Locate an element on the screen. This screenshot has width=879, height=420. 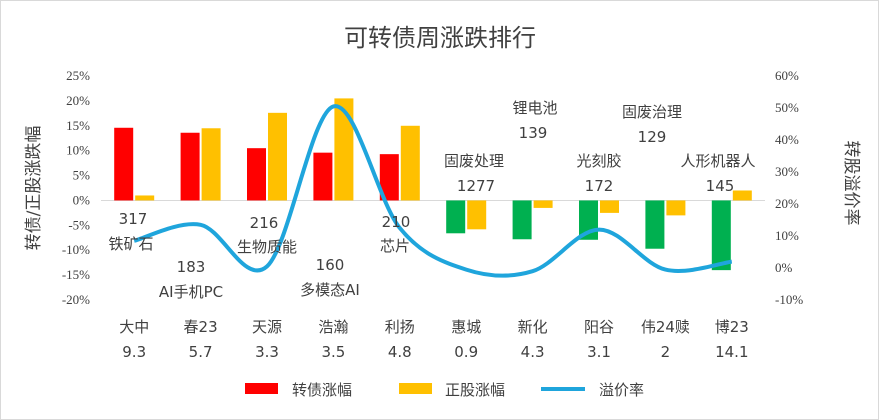
legend-label-bond: 转债涨幅 is located at coordinates (322, 390).